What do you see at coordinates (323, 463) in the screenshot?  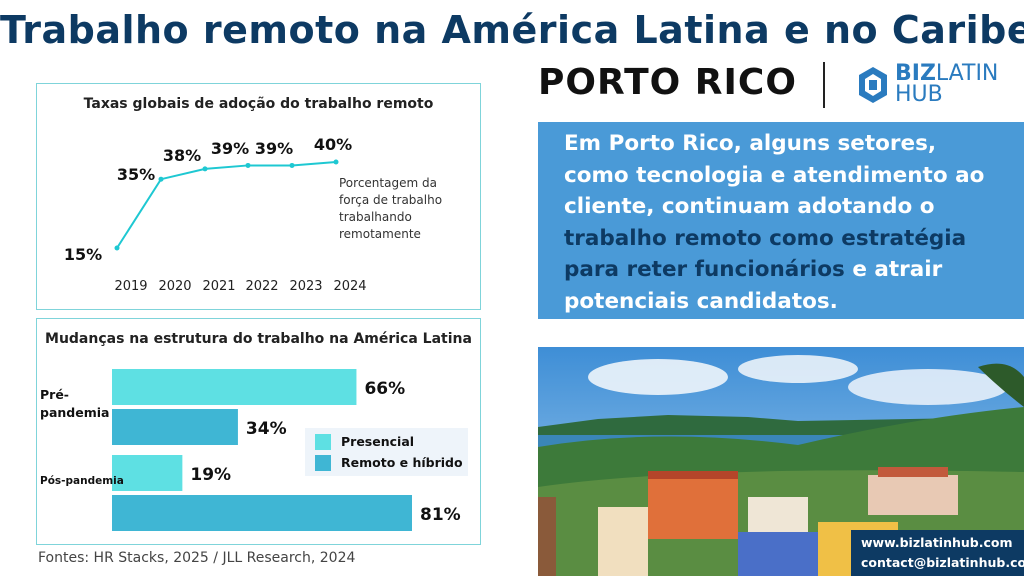 I see `legend-swatch-remoto` at bounding box center [323, 463].